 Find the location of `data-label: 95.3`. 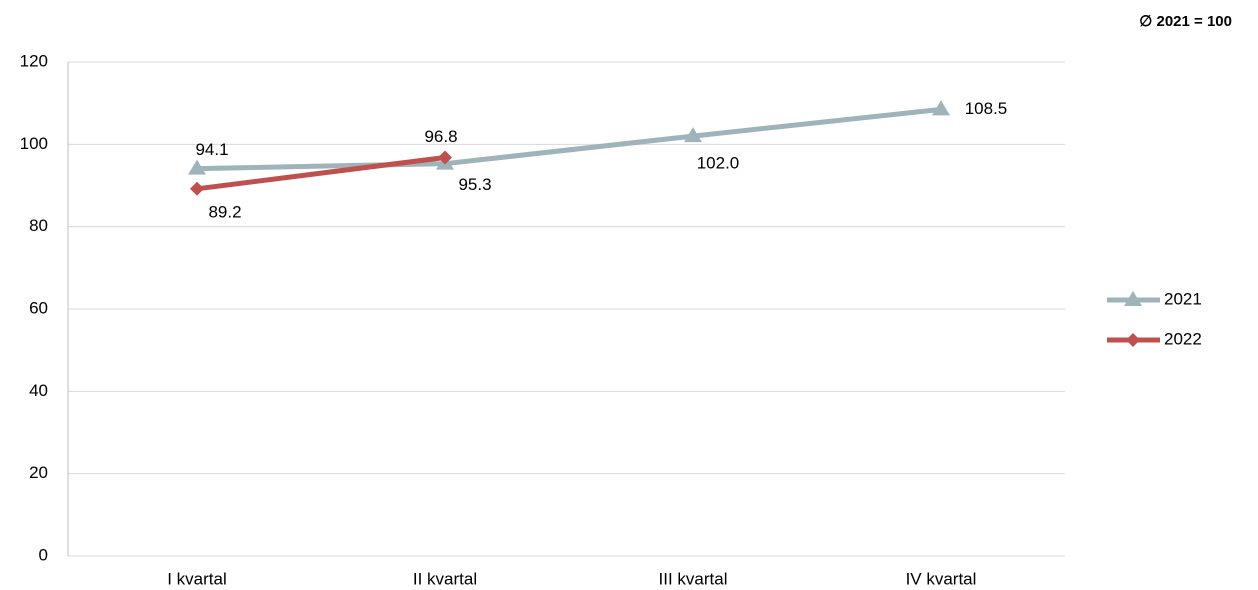

data-label: 95.3 is located at coordinates (474, 184).